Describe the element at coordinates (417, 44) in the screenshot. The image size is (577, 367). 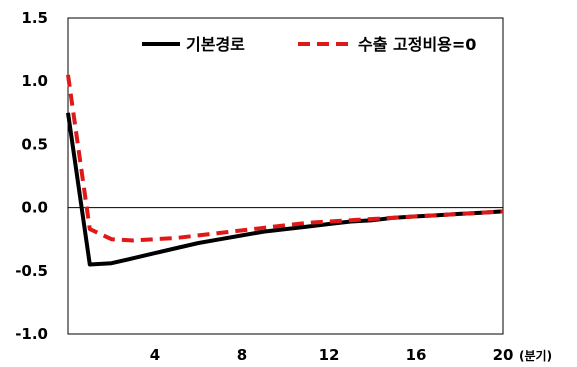
I see `legend-label-2: 수출 고정비용=0` at that location.